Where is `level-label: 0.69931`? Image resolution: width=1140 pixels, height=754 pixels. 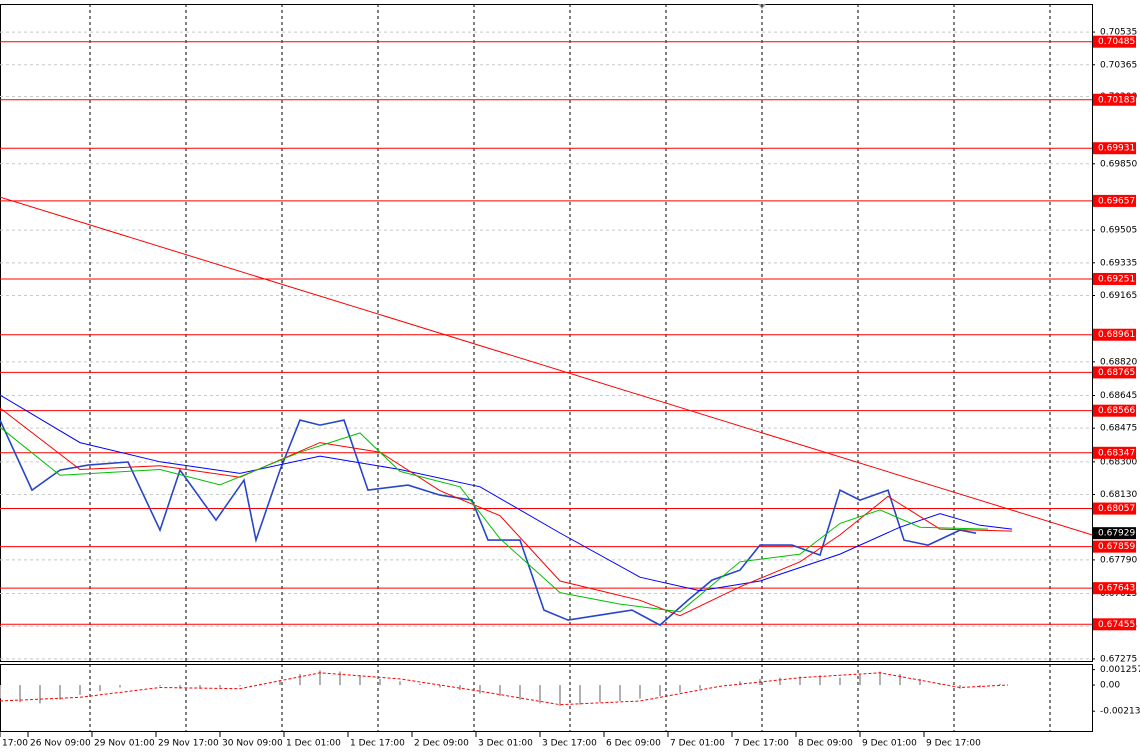
level-label: 0.69931 is located at coordinates (1116, 149).